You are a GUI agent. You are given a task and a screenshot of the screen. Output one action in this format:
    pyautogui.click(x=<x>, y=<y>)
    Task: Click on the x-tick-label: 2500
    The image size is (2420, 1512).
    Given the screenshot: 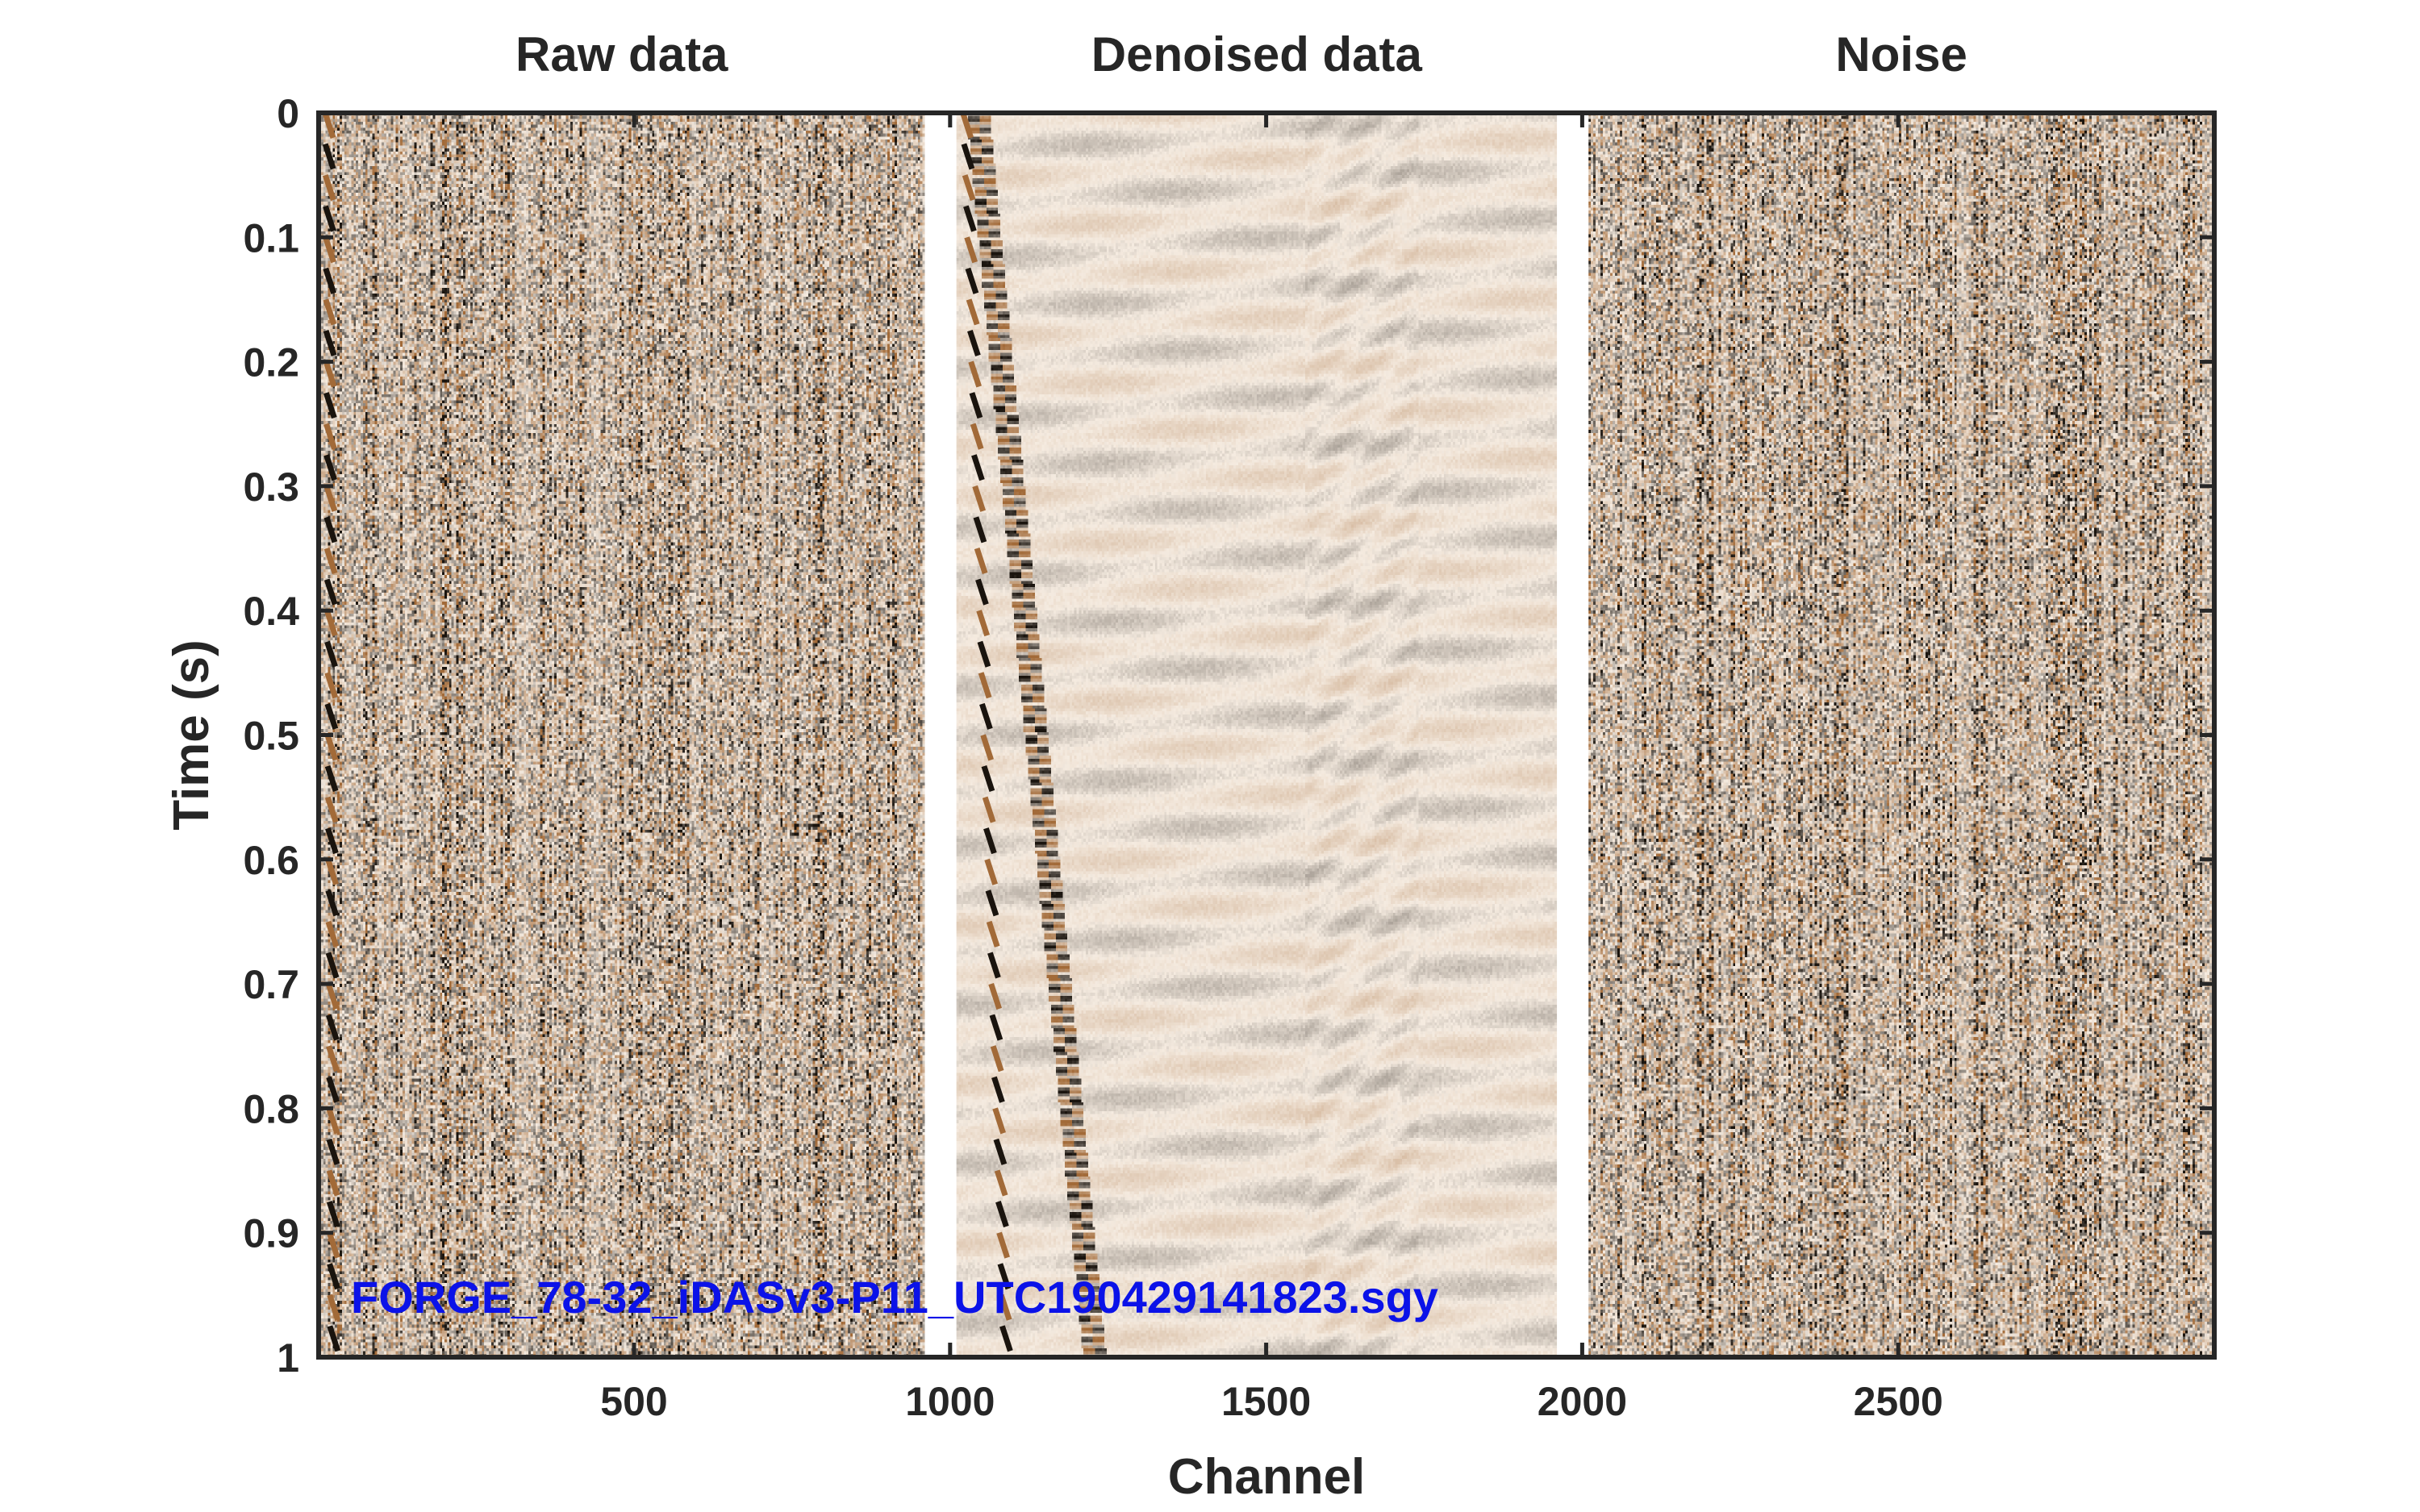 What is the action you would take?
    pyautogui.click(x=1899, y=1401)
    